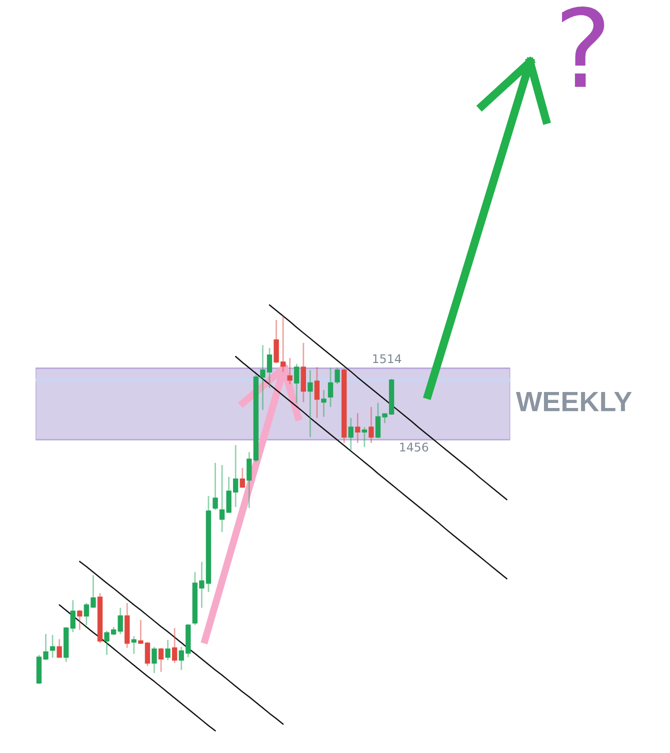 The image size is (670, 753). I want to click on annotation: 1514, so click(387, 359).